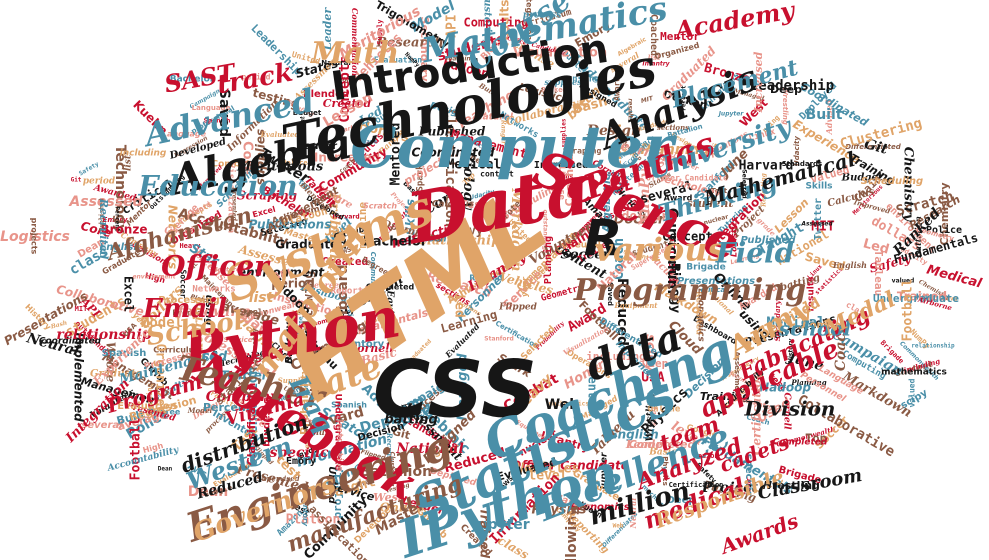  I want to click on word-51: environment, so click(282, 273).